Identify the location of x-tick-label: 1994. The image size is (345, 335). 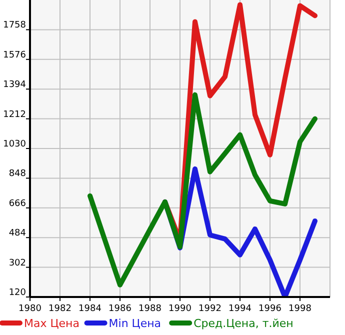
(240, 309).